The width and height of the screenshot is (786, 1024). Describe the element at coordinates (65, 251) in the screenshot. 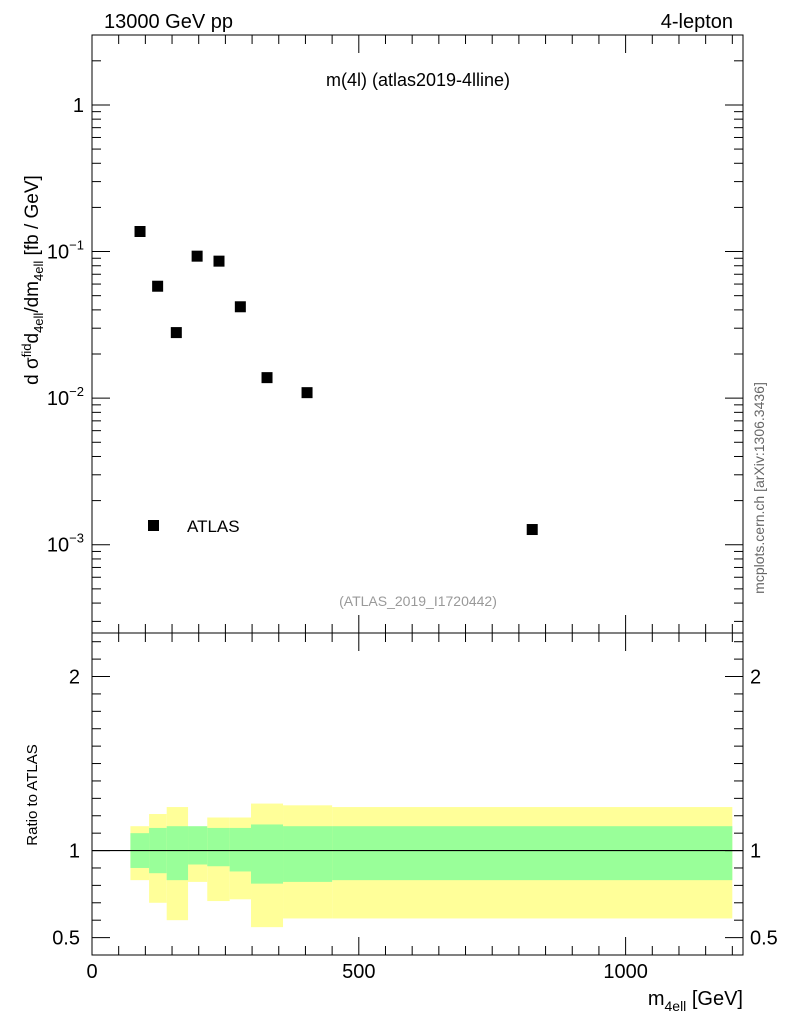

I see `main-y-tick-label: 10⁻¹` at that location.